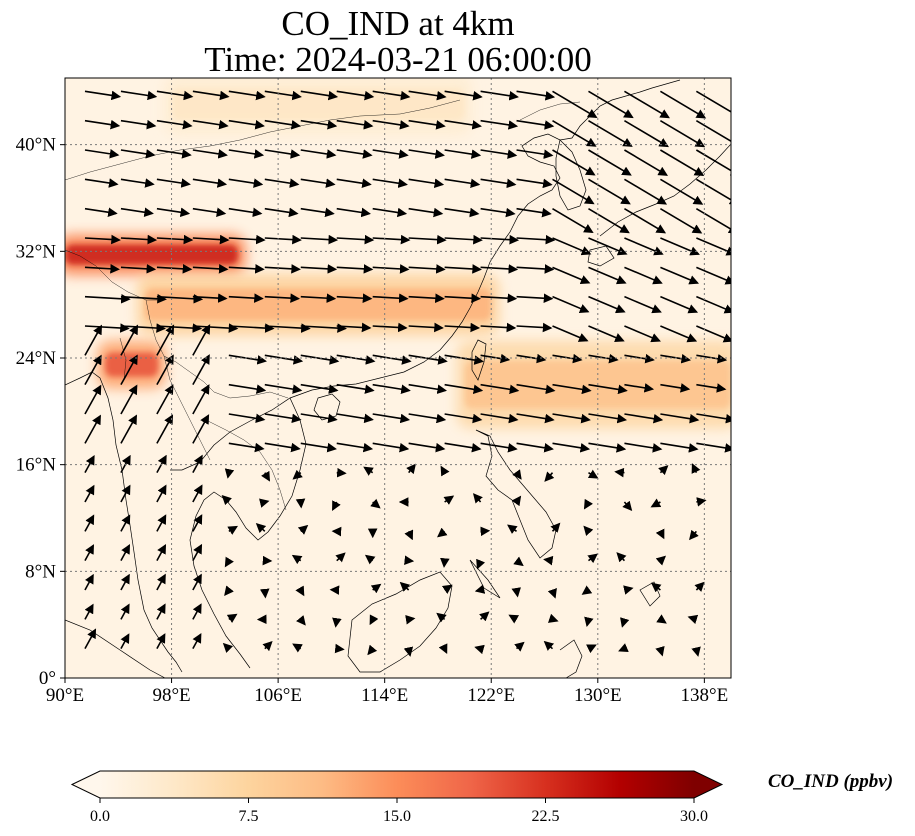  What do you see at coordinates (249, 816) in the screenshot?
I see `colorbar-tick-label: 7.5` at bounding box center [249, 816].